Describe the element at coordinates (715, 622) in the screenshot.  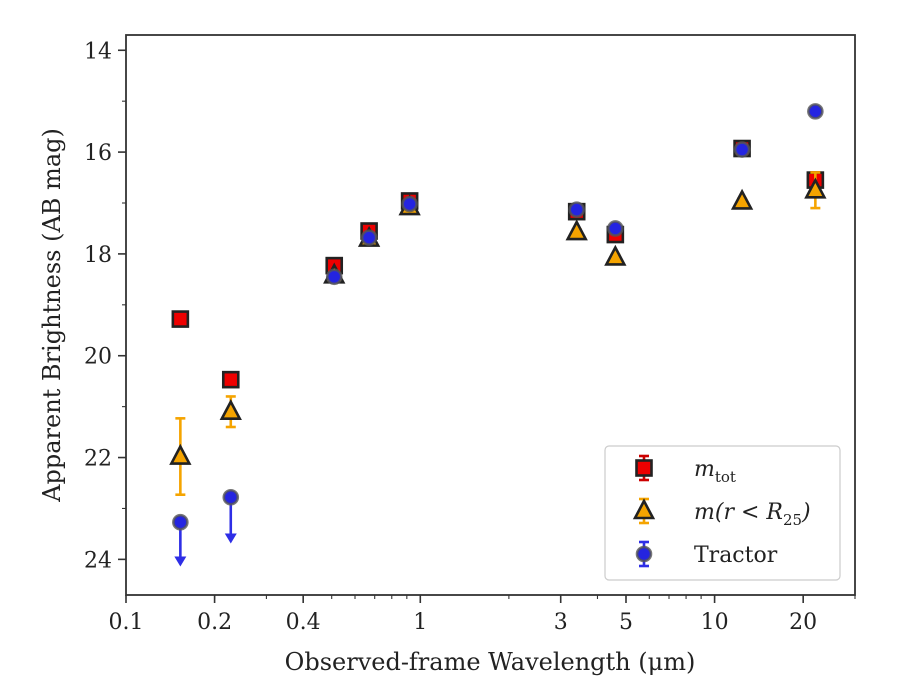
I see `x-tick-label-6: 10` at that location.